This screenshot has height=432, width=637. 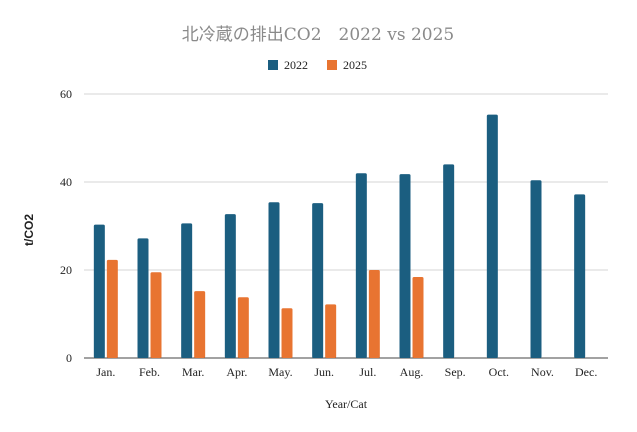 I want to click on bar-2022-oct, so click(x=492, y=236).